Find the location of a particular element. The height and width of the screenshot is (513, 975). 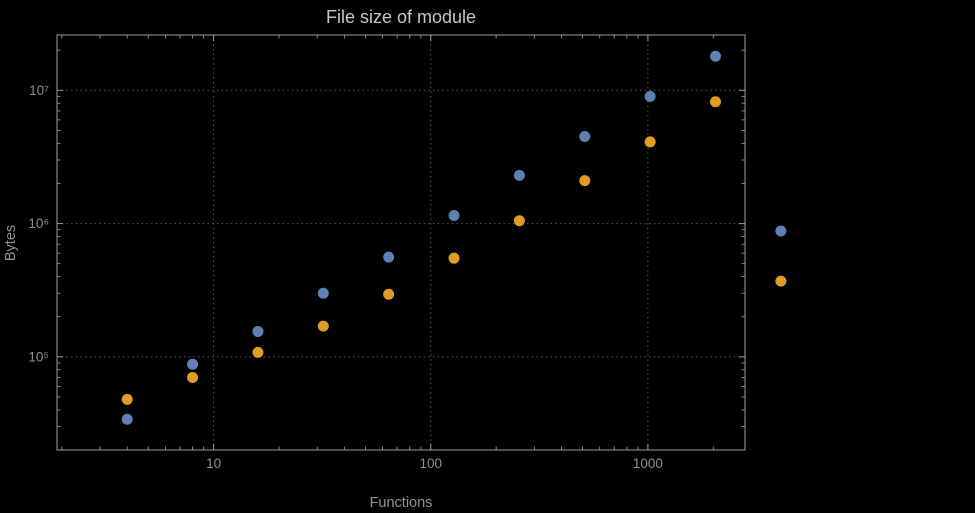

x-axis-label: Functions is located at coordinates (401, 503).